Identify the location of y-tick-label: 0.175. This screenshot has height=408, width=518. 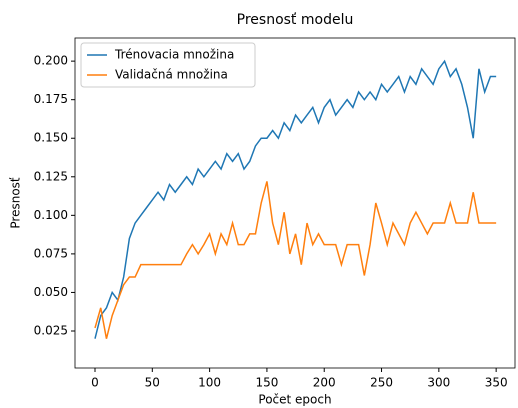
(51, 99).